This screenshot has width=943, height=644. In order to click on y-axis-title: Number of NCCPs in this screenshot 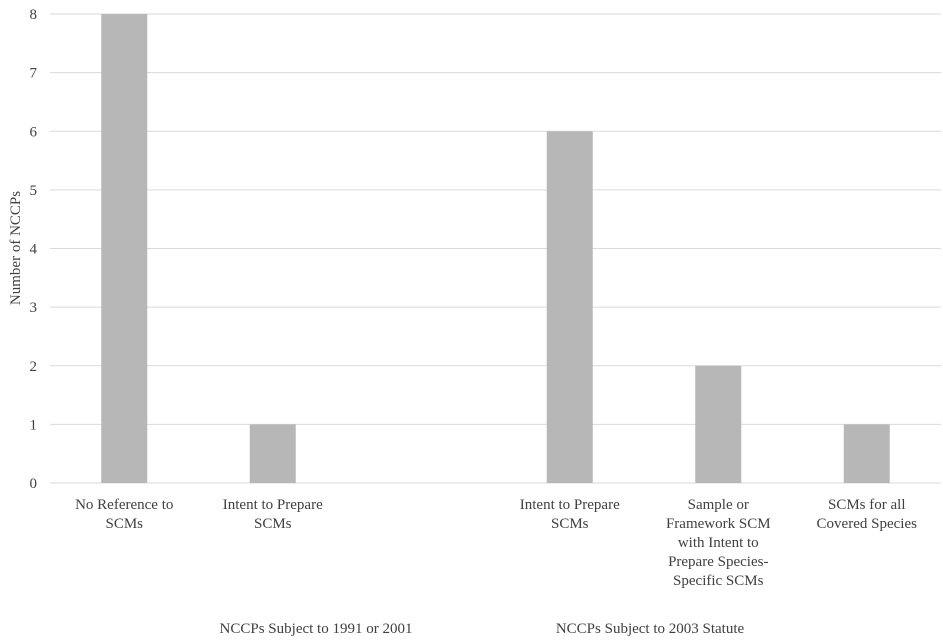, I will do `click(16, 248)`.